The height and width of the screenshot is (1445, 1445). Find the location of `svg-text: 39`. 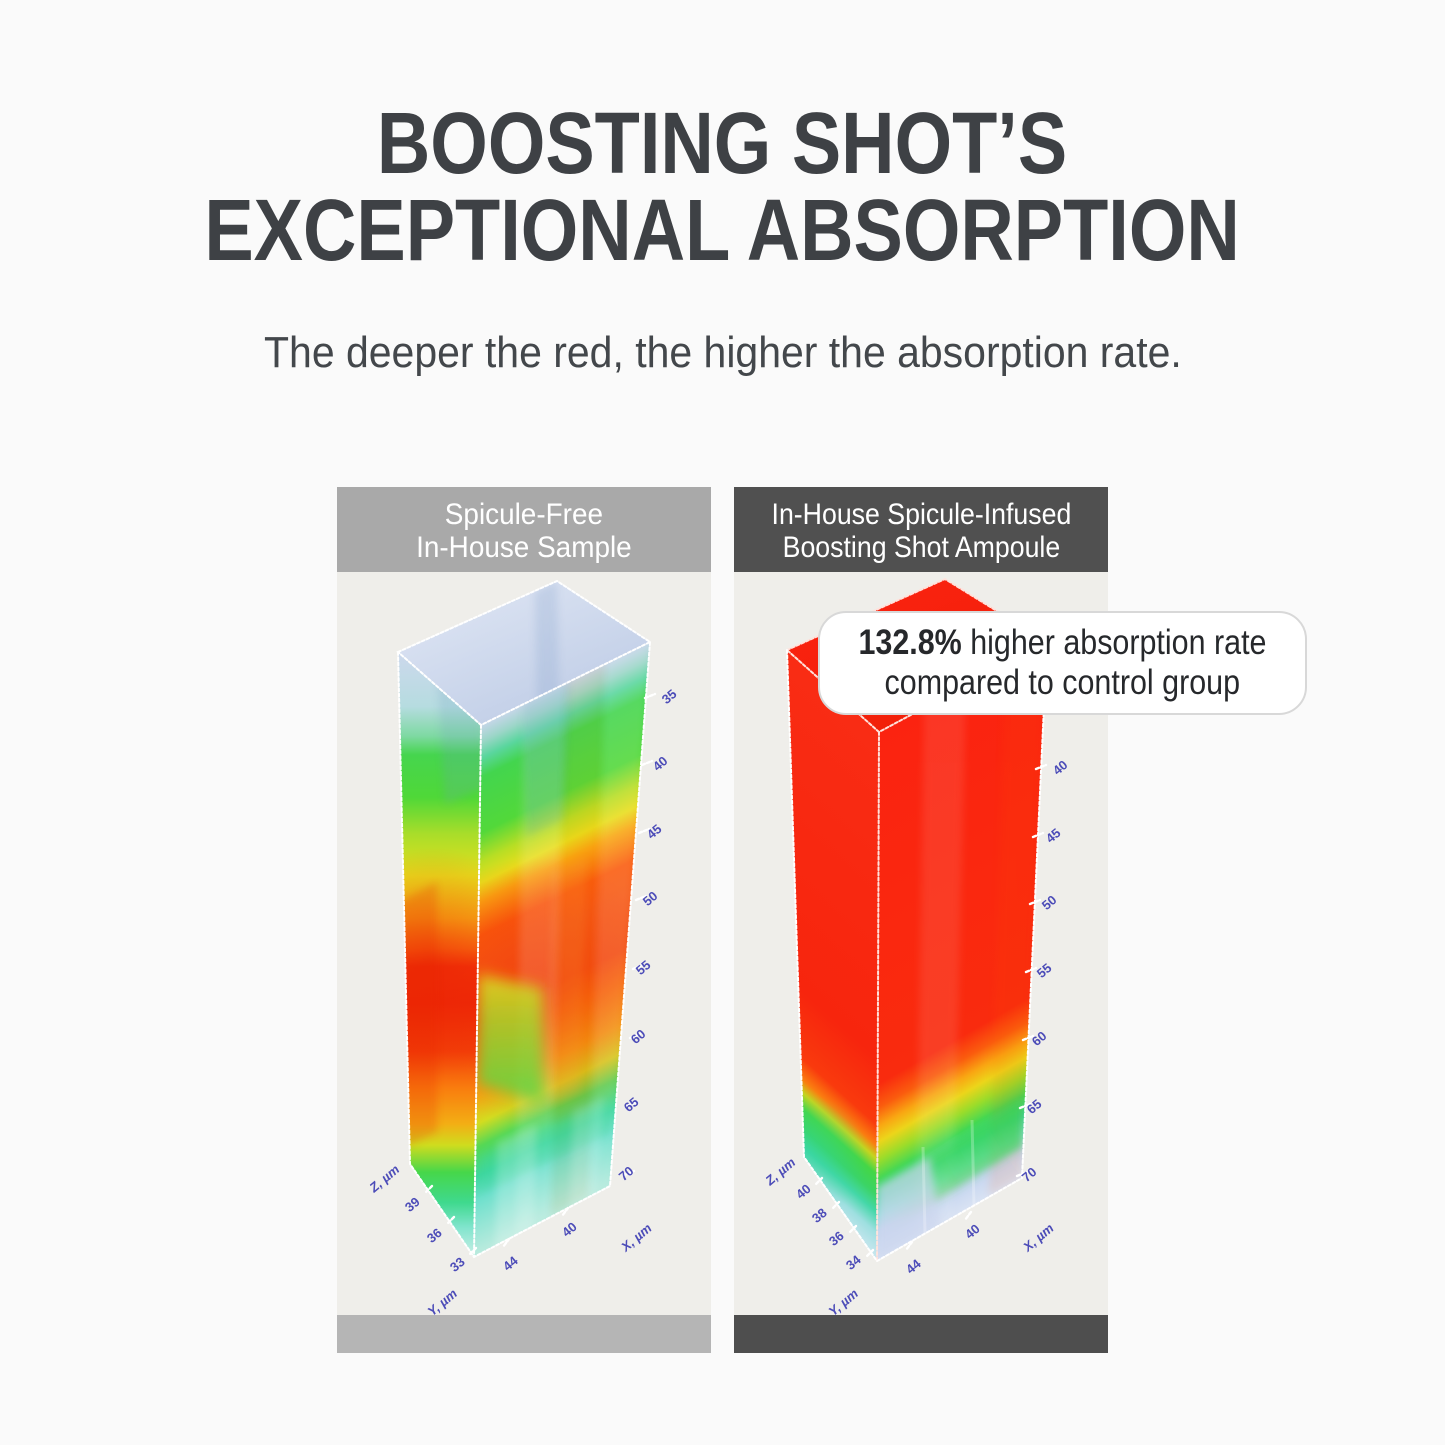

svg-text: 39 is located at coordinates (412, 1204).